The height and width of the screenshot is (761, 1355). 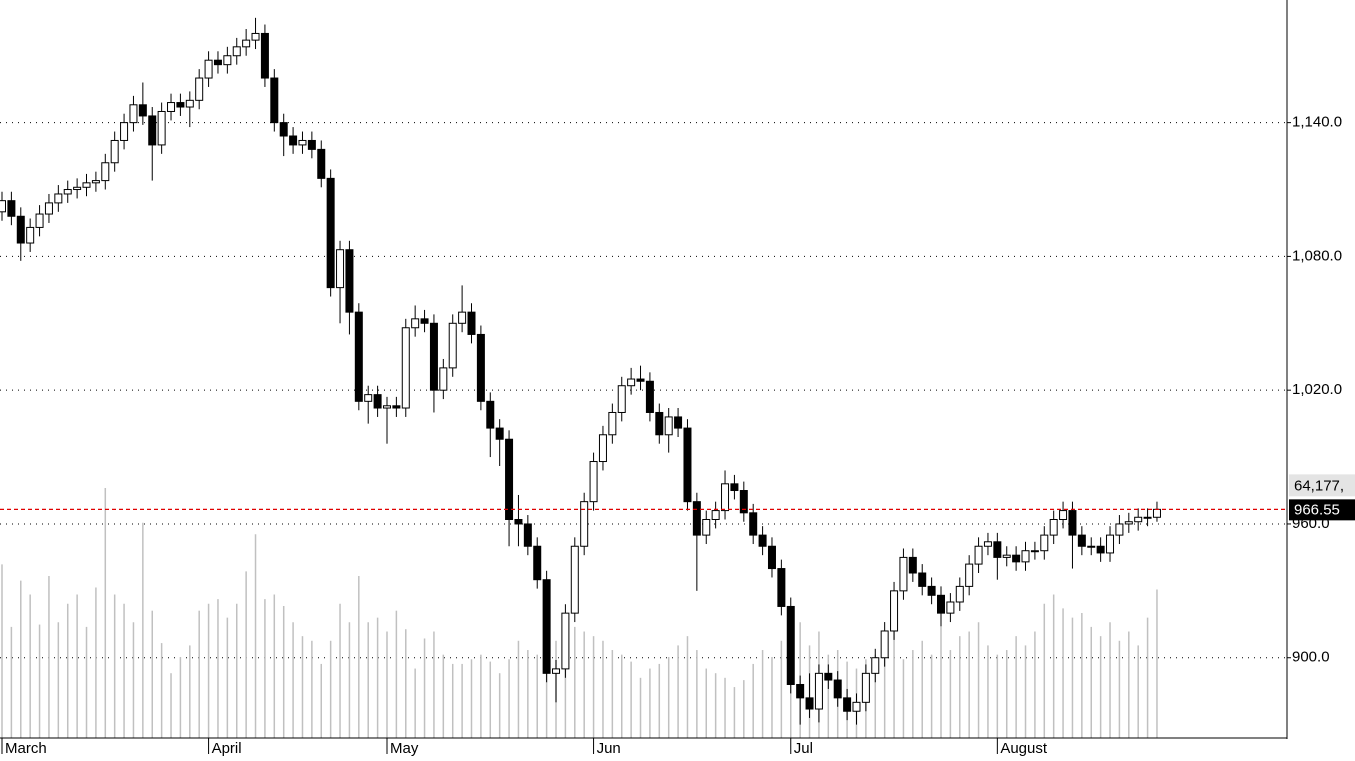 What do you see at coordinates (1311, 657) in the screenshot?
I see `y-tick-label: 900.0` at bounding box center [1311, 657].